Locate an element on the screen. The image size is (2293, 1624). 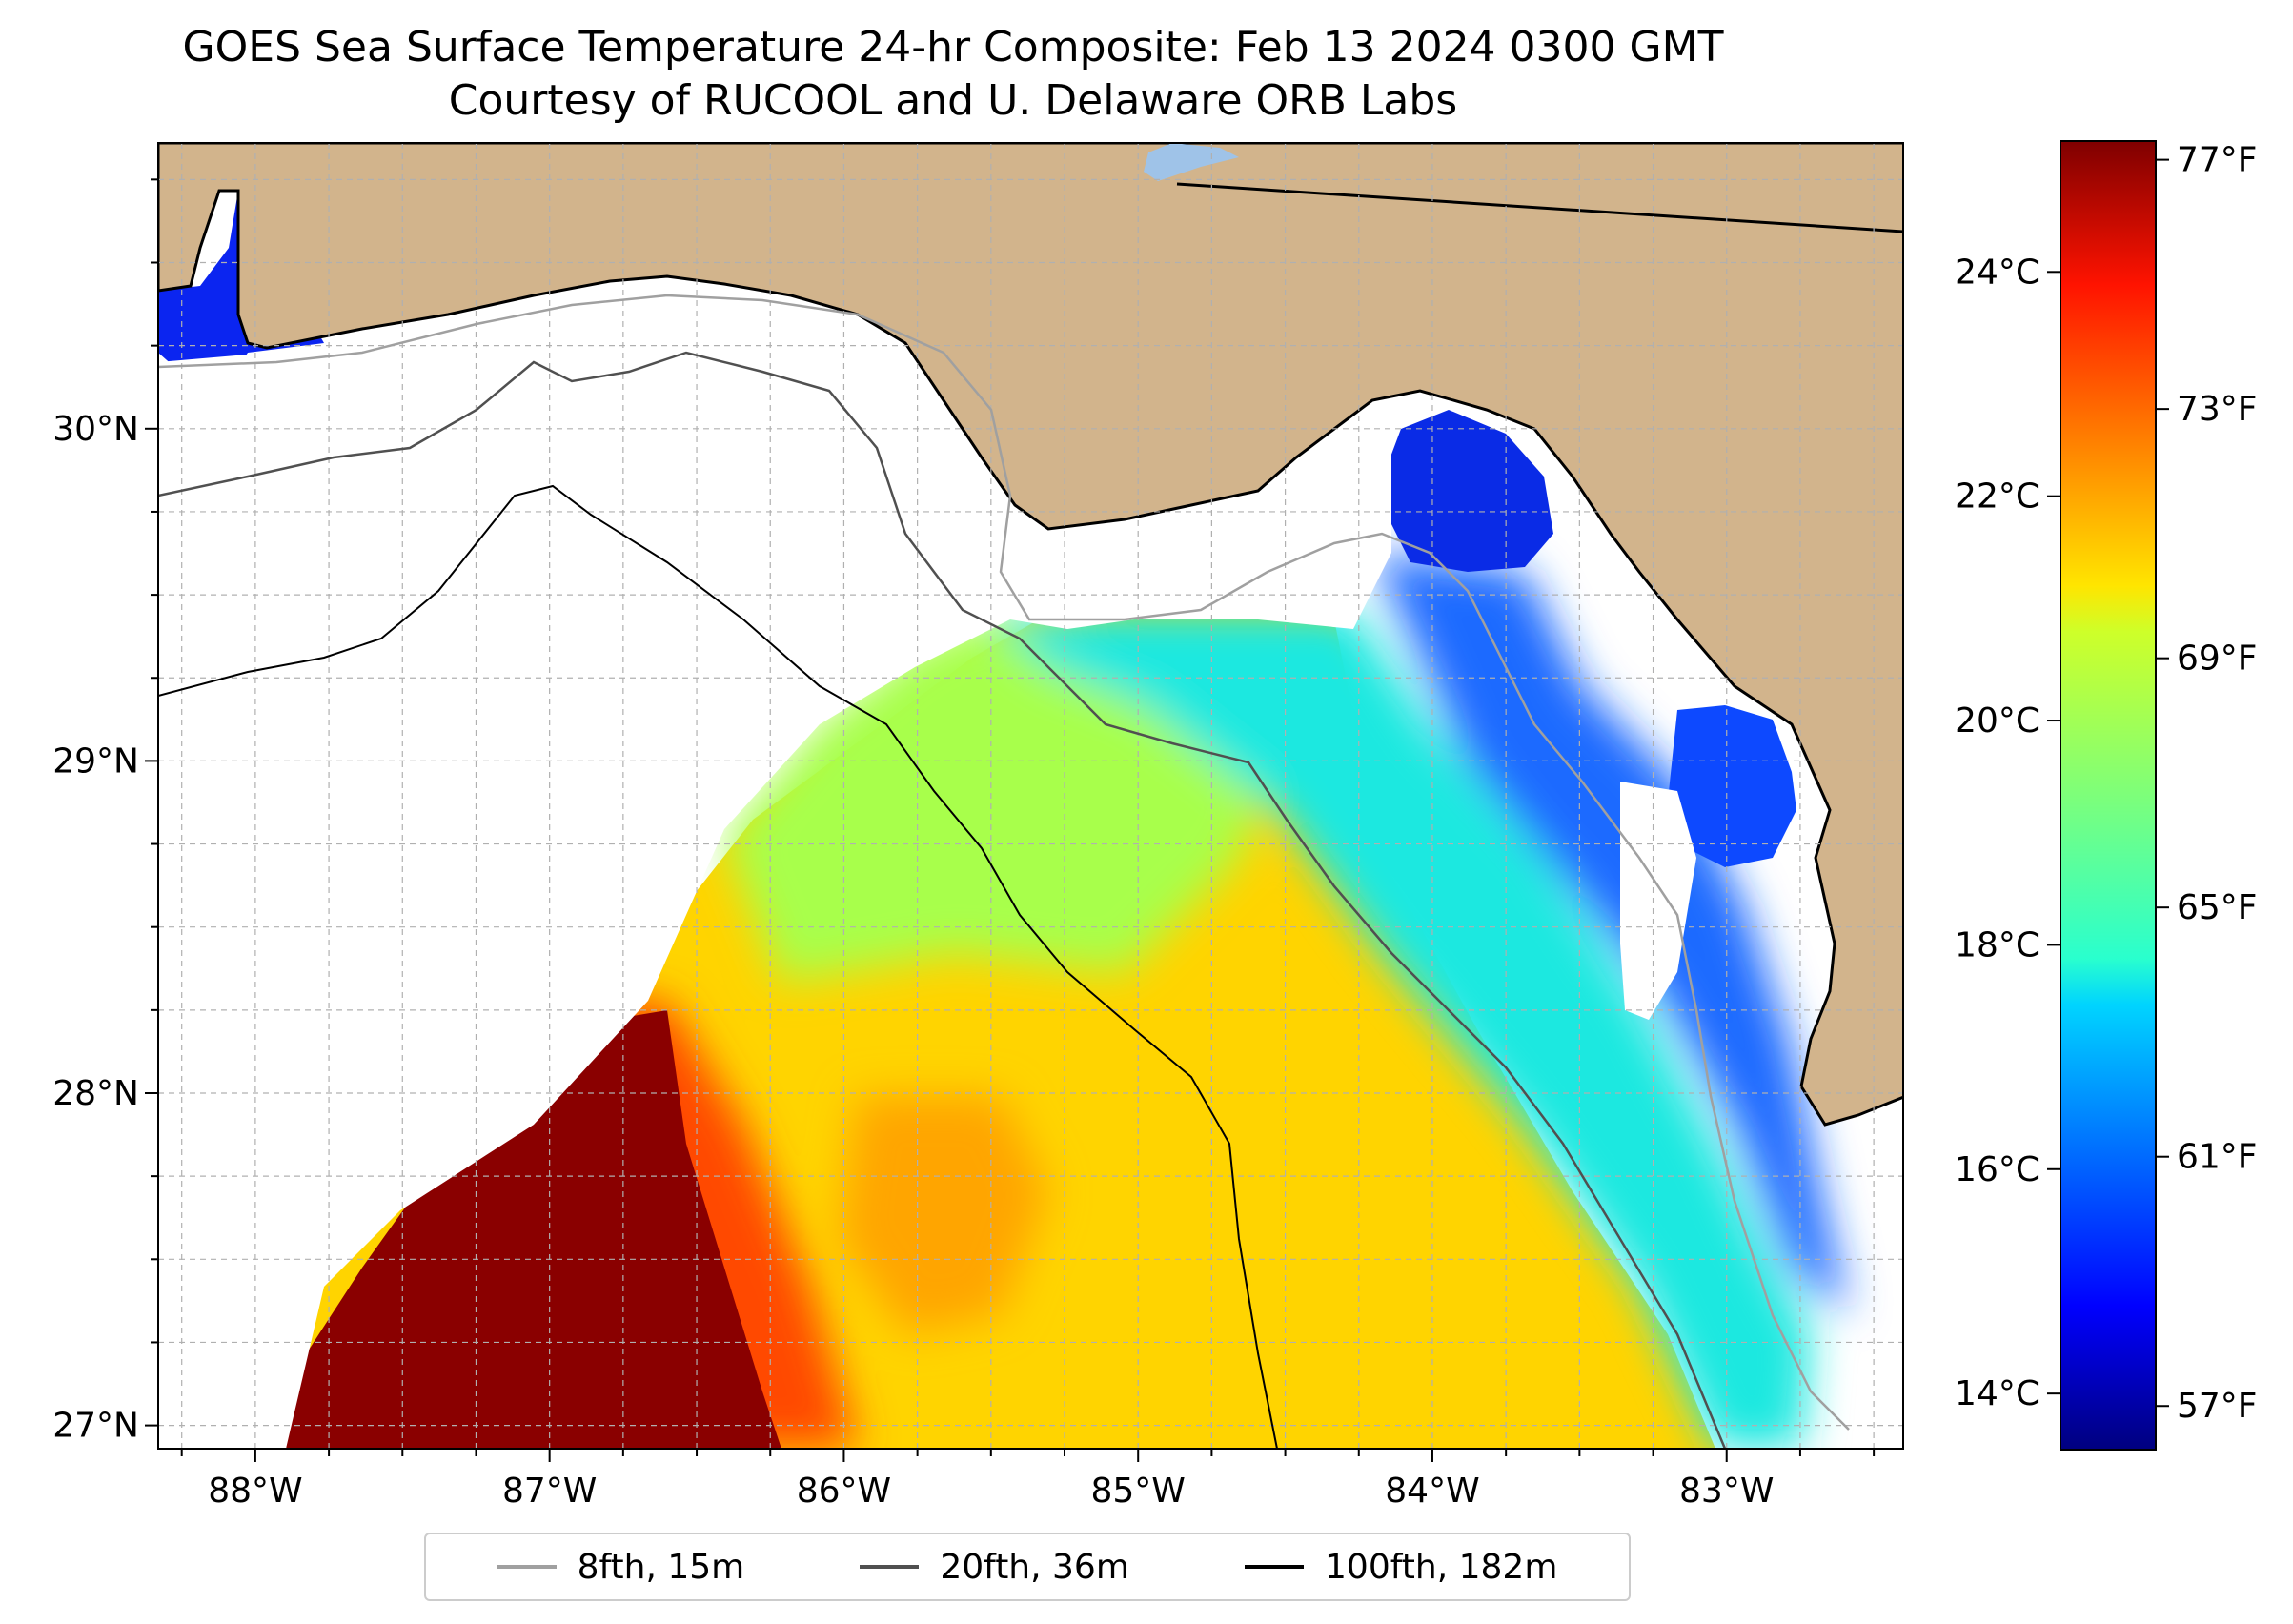
legend-label-100fth: 100fth, 182m is located at coordinates (1442, 1567).